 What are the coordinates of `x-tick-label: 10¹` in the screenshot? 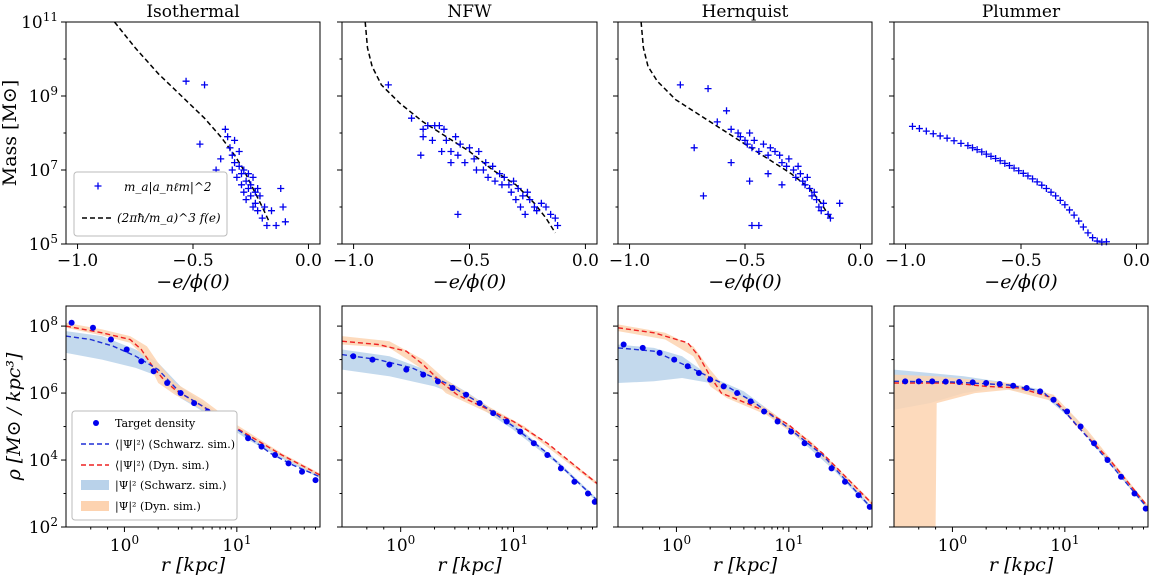 It's located at (788, 544).